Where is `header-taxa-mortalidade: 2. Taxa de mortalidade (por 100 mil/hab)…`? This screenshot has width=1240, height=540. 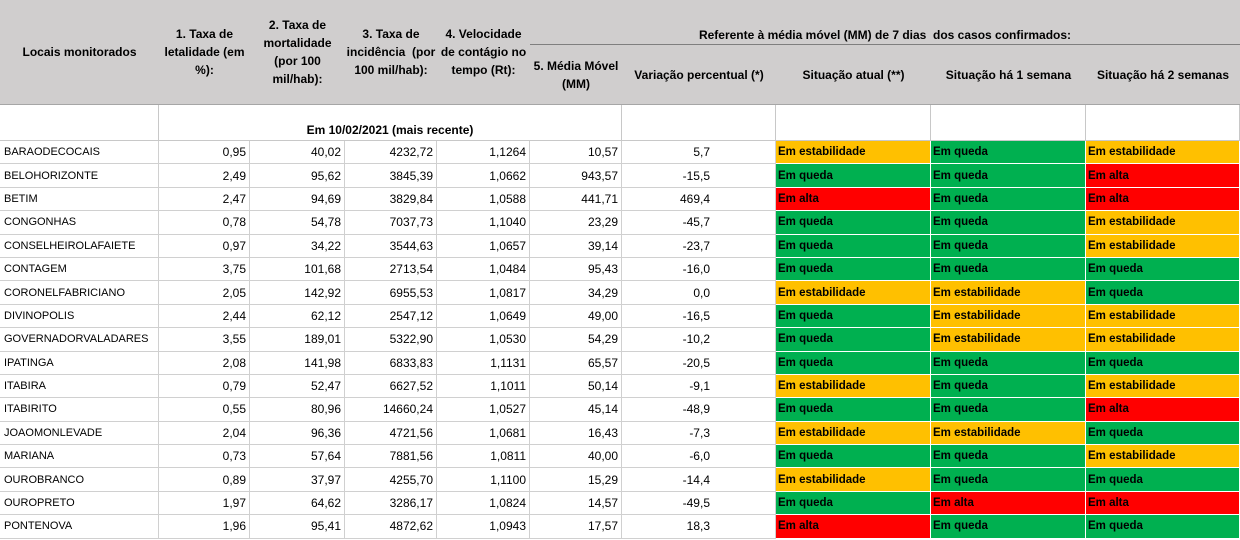
header-taxa-mortalidade: 2. Taxa de mortalidade (por 100 mil/hab)… is located at coordinates (297, 52).